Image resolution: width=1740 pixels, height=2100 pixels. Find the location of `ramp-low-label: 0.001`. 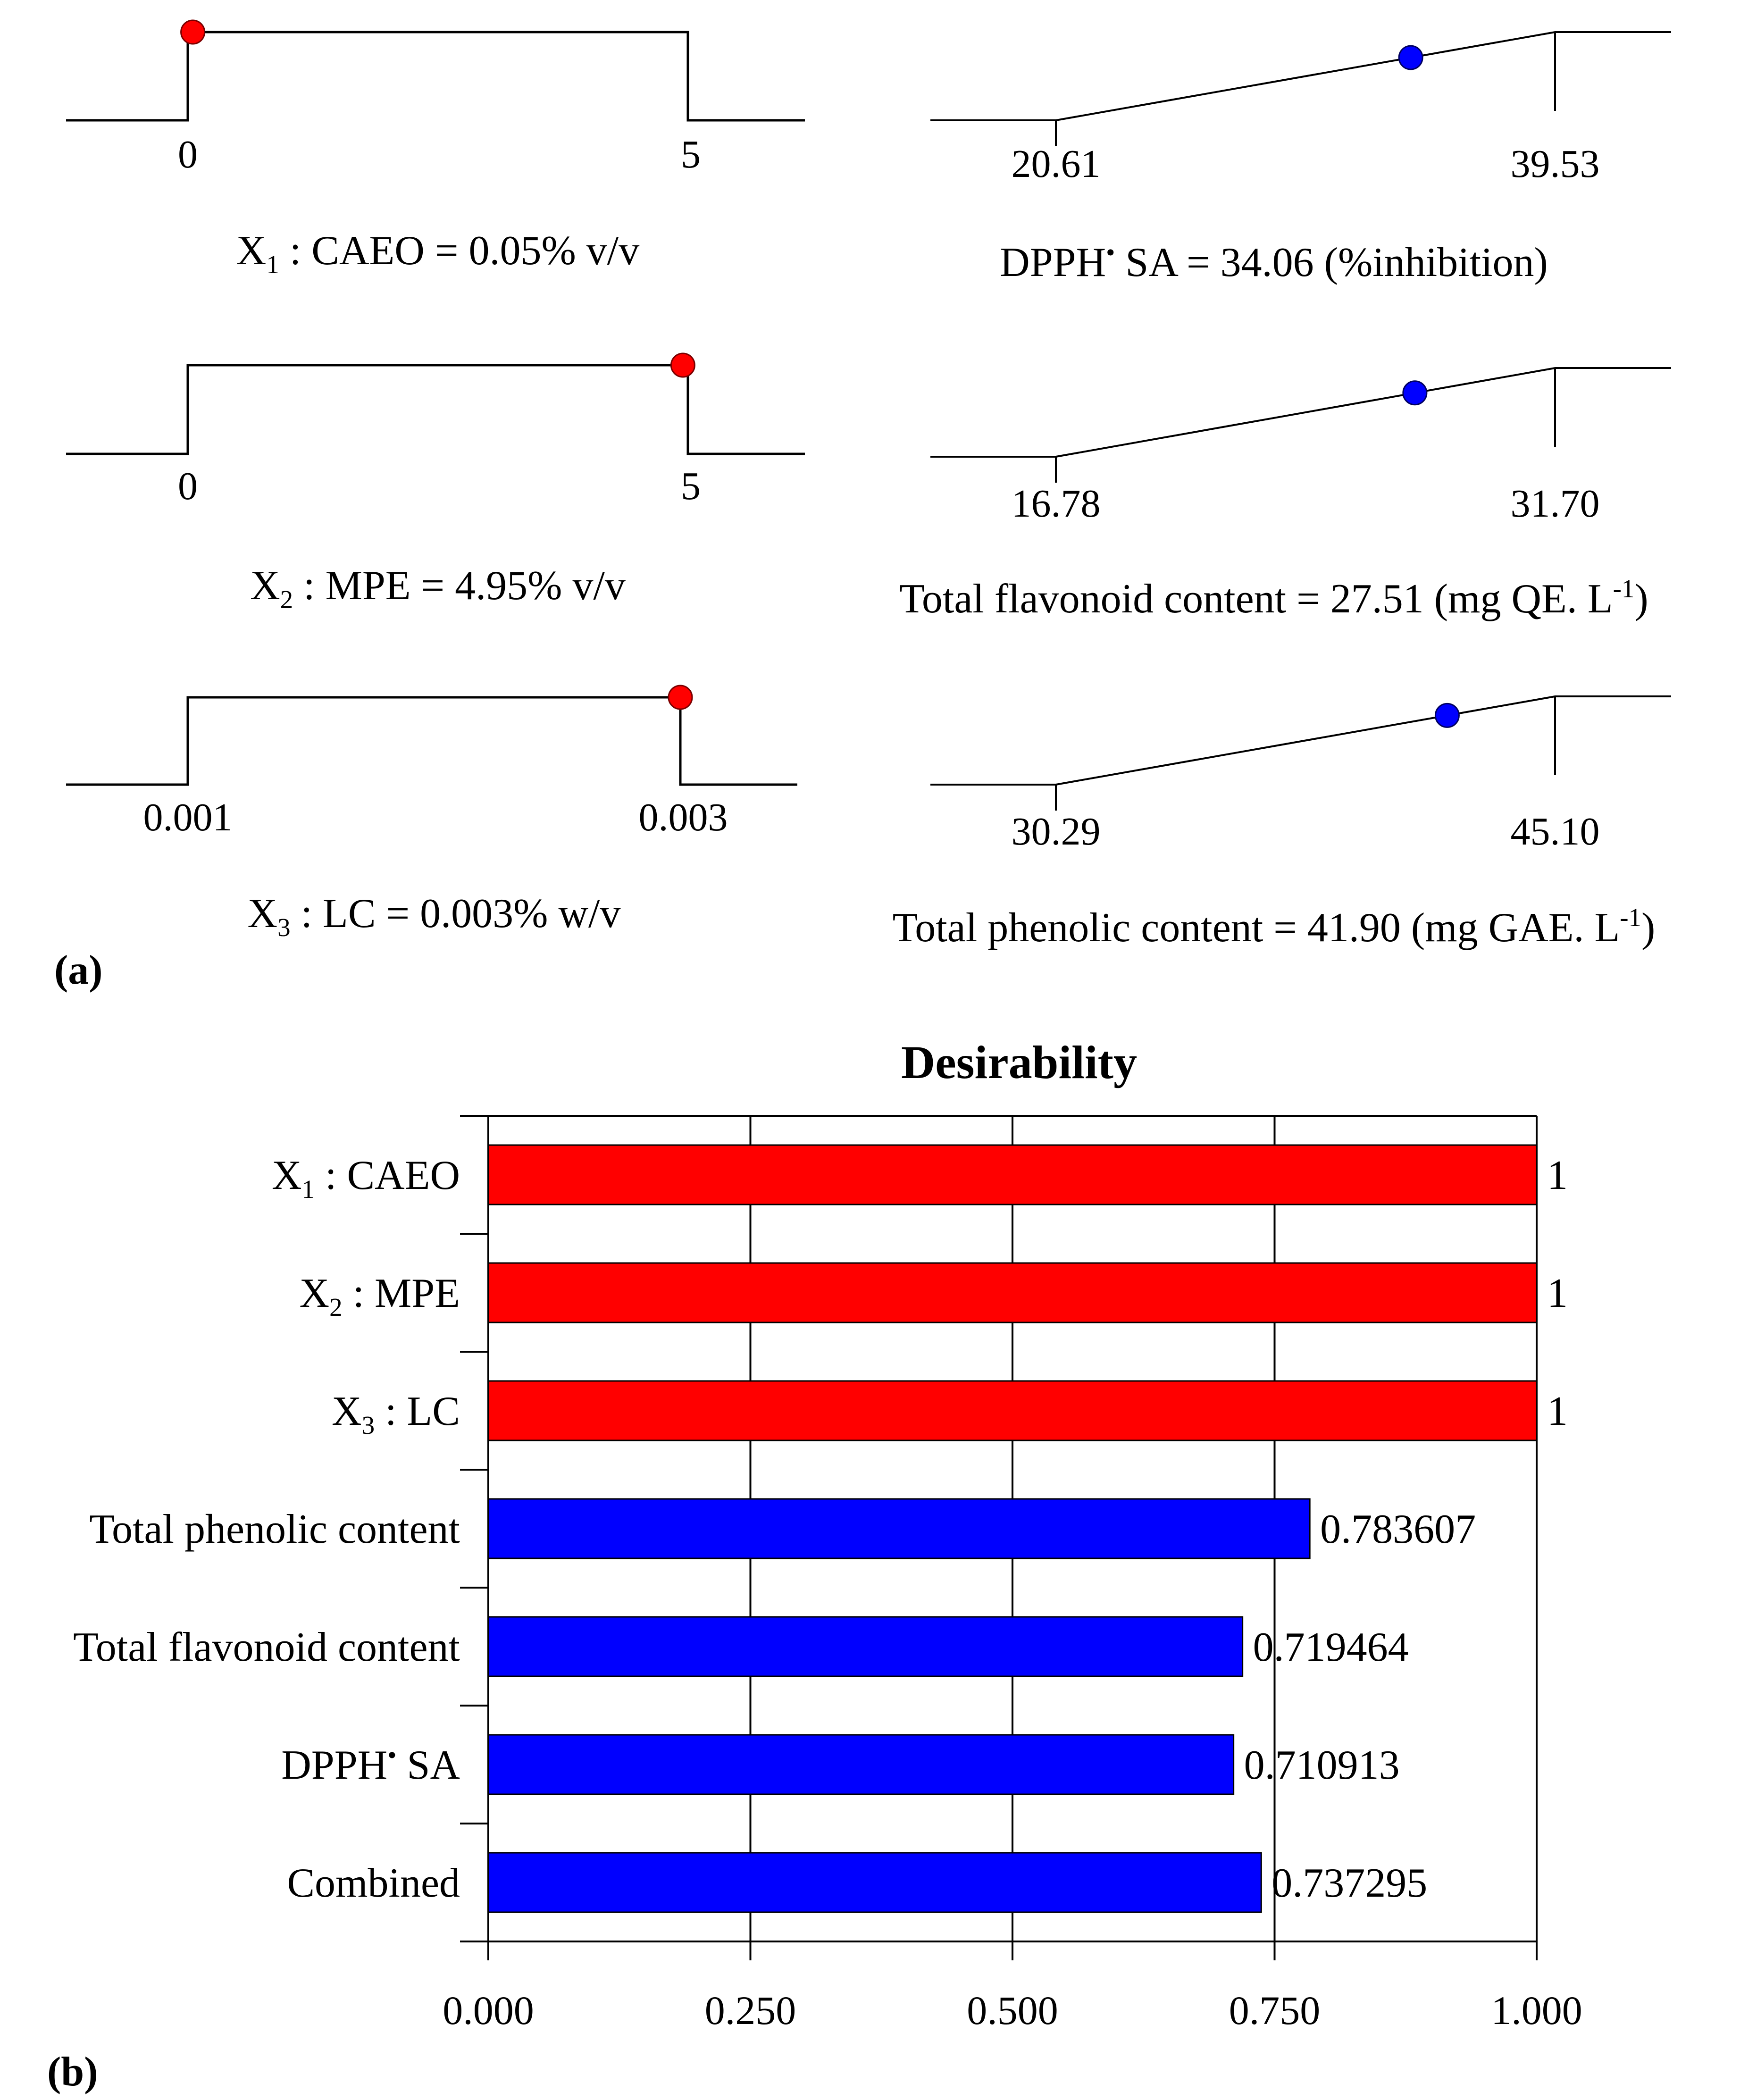

ramp-low-label: 0.001 is located at coordinates (188, 817).